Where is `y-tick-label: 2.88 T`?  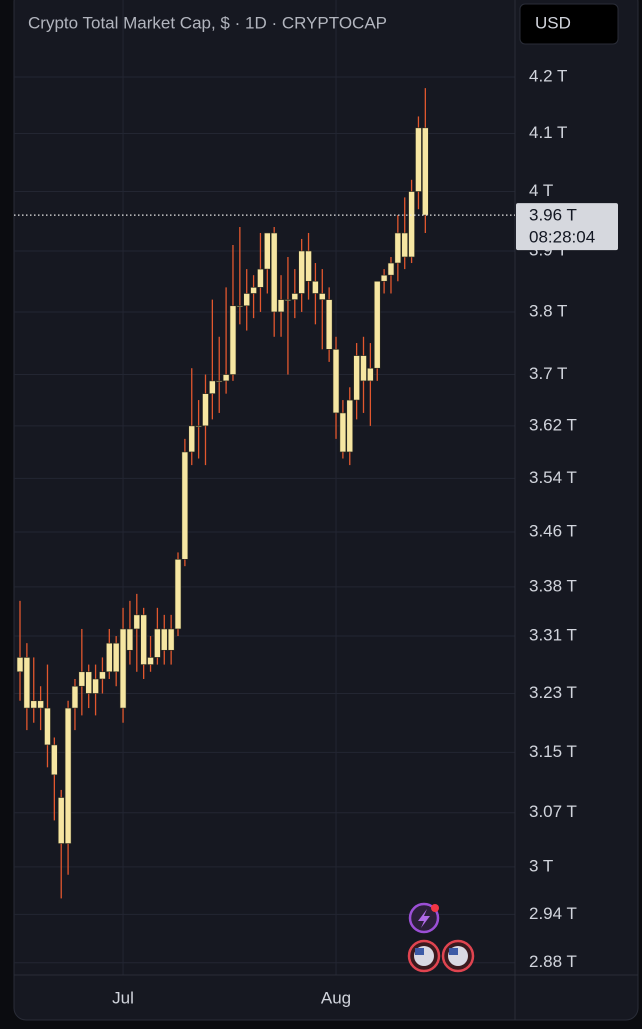
y-tick-label: 2.88 T is located at coordinates (553, 961).